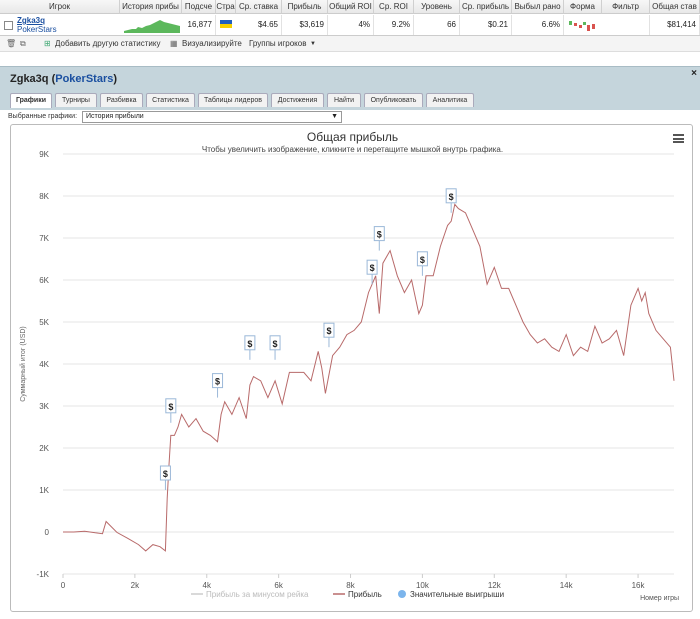  I want to click on selected-graphs-label: Выбранные графики:, so click(43, 116).